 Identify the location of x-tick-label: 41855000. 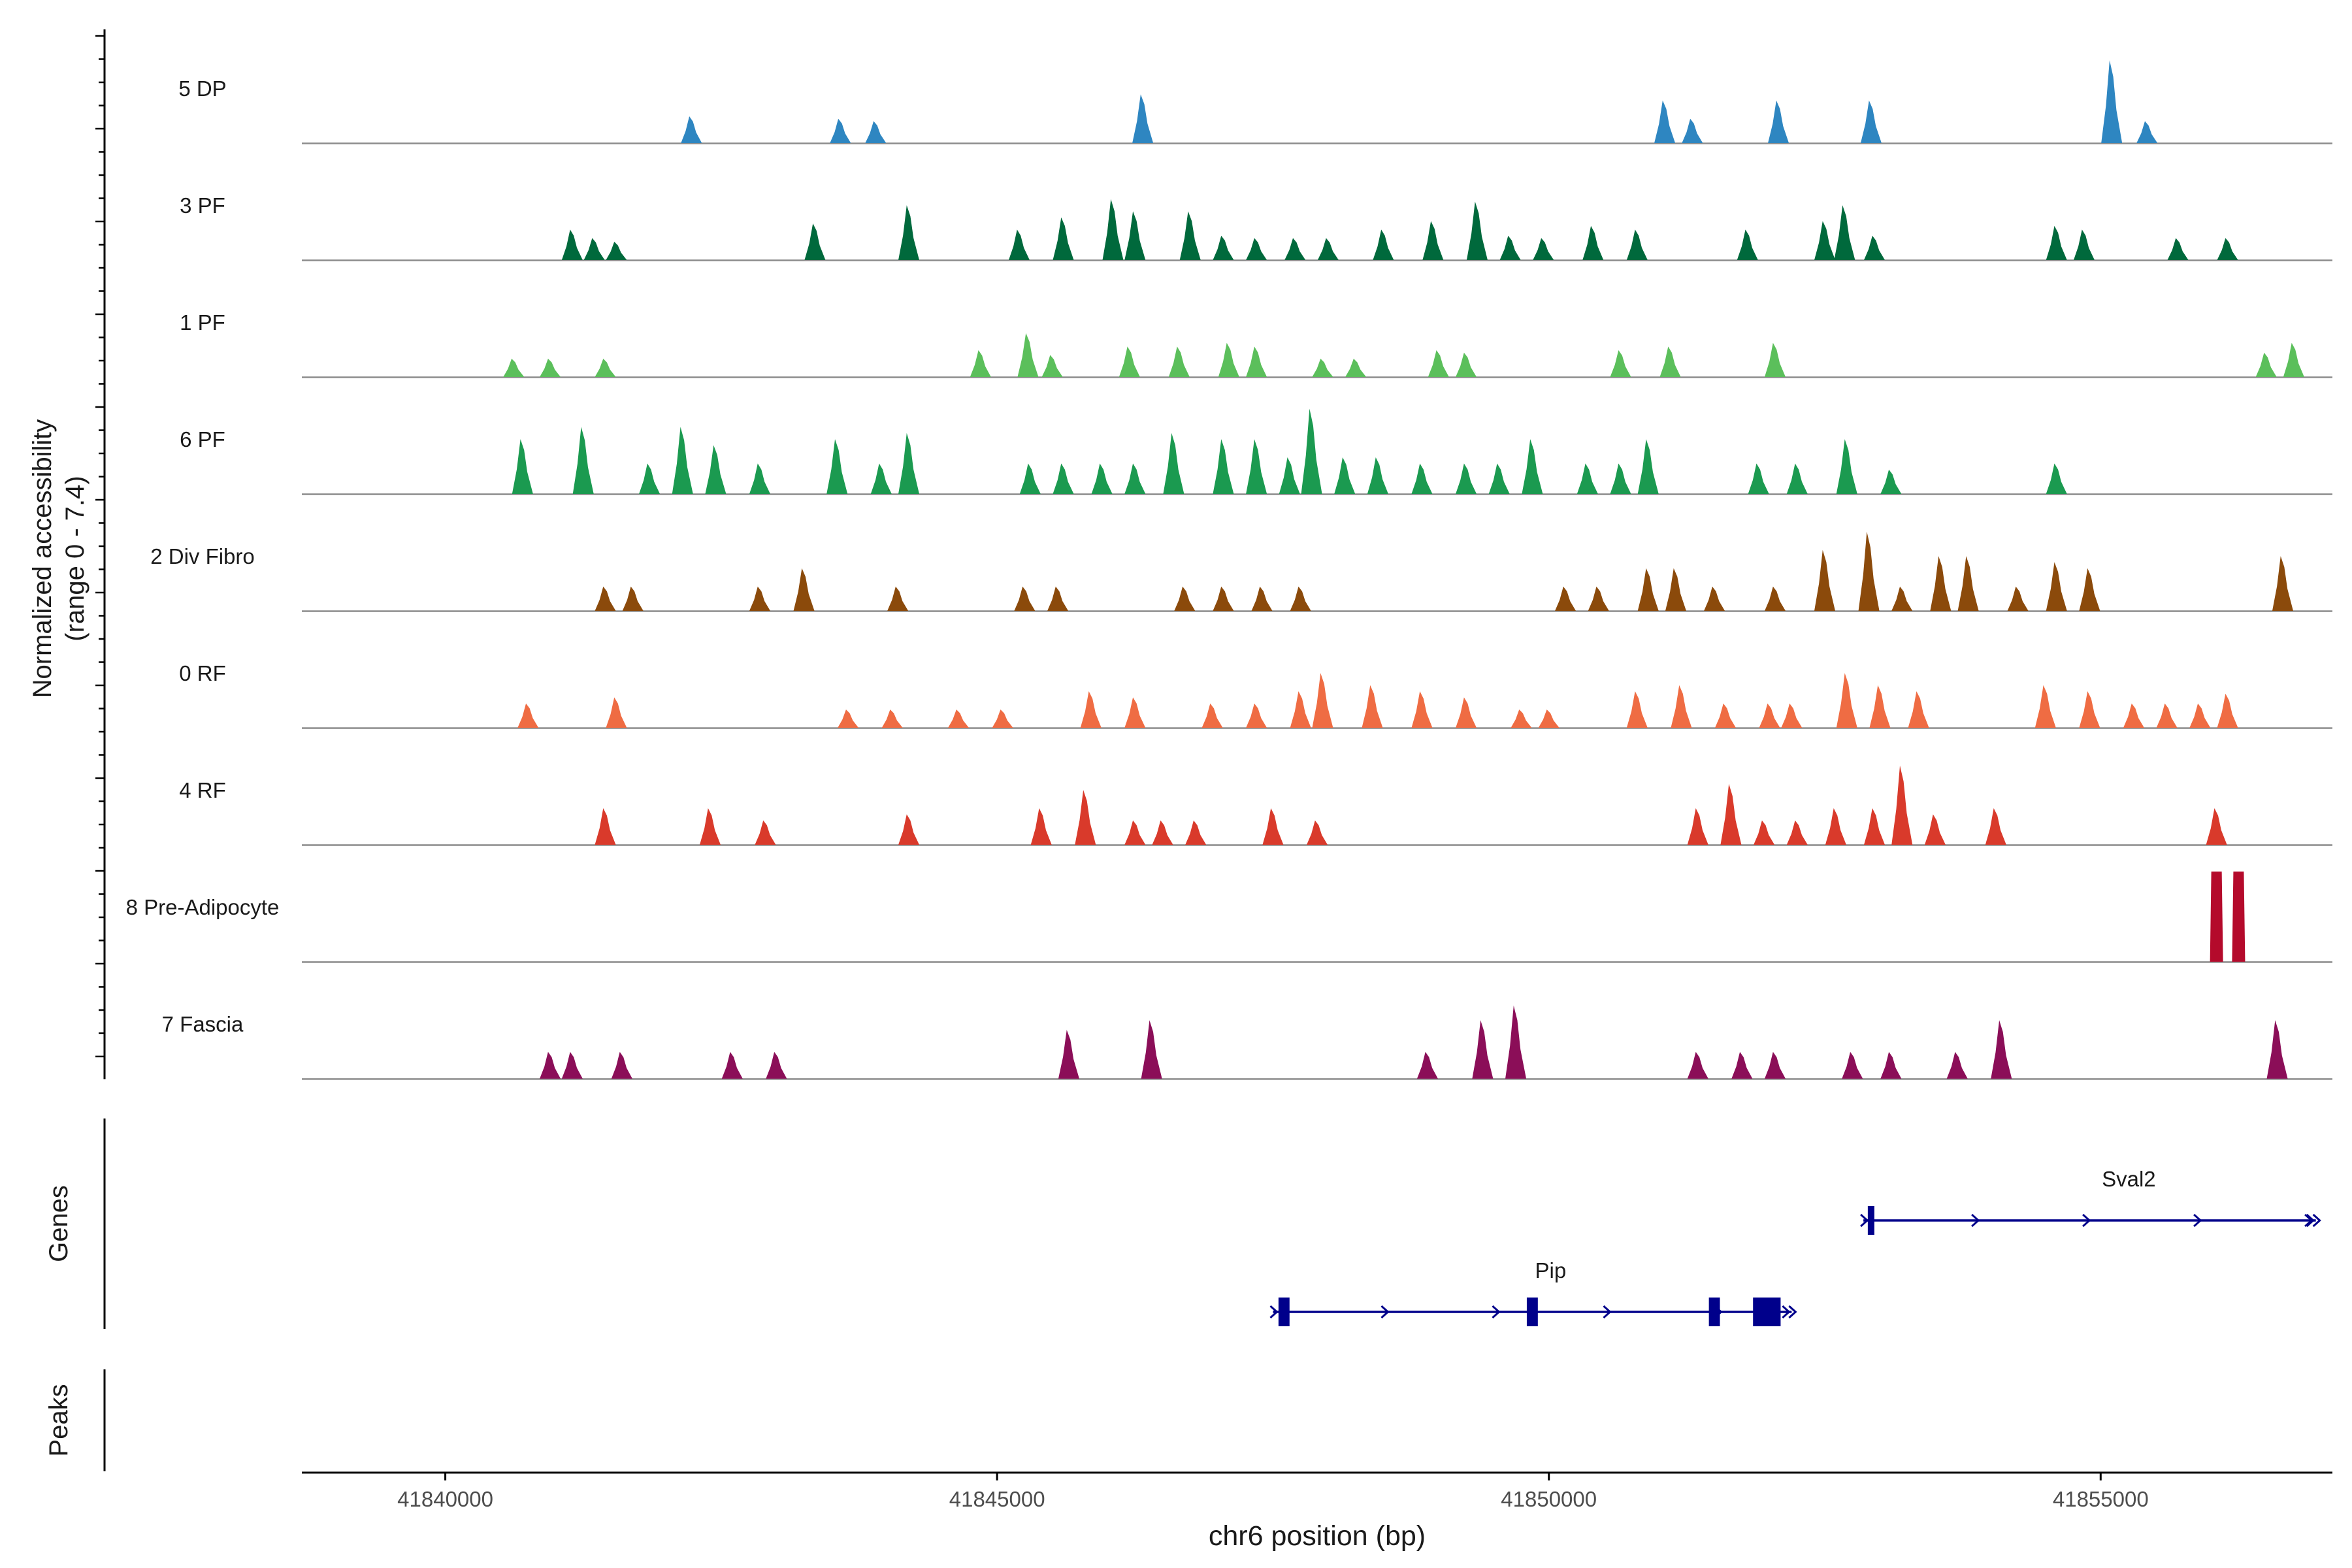
(2101, 1499).